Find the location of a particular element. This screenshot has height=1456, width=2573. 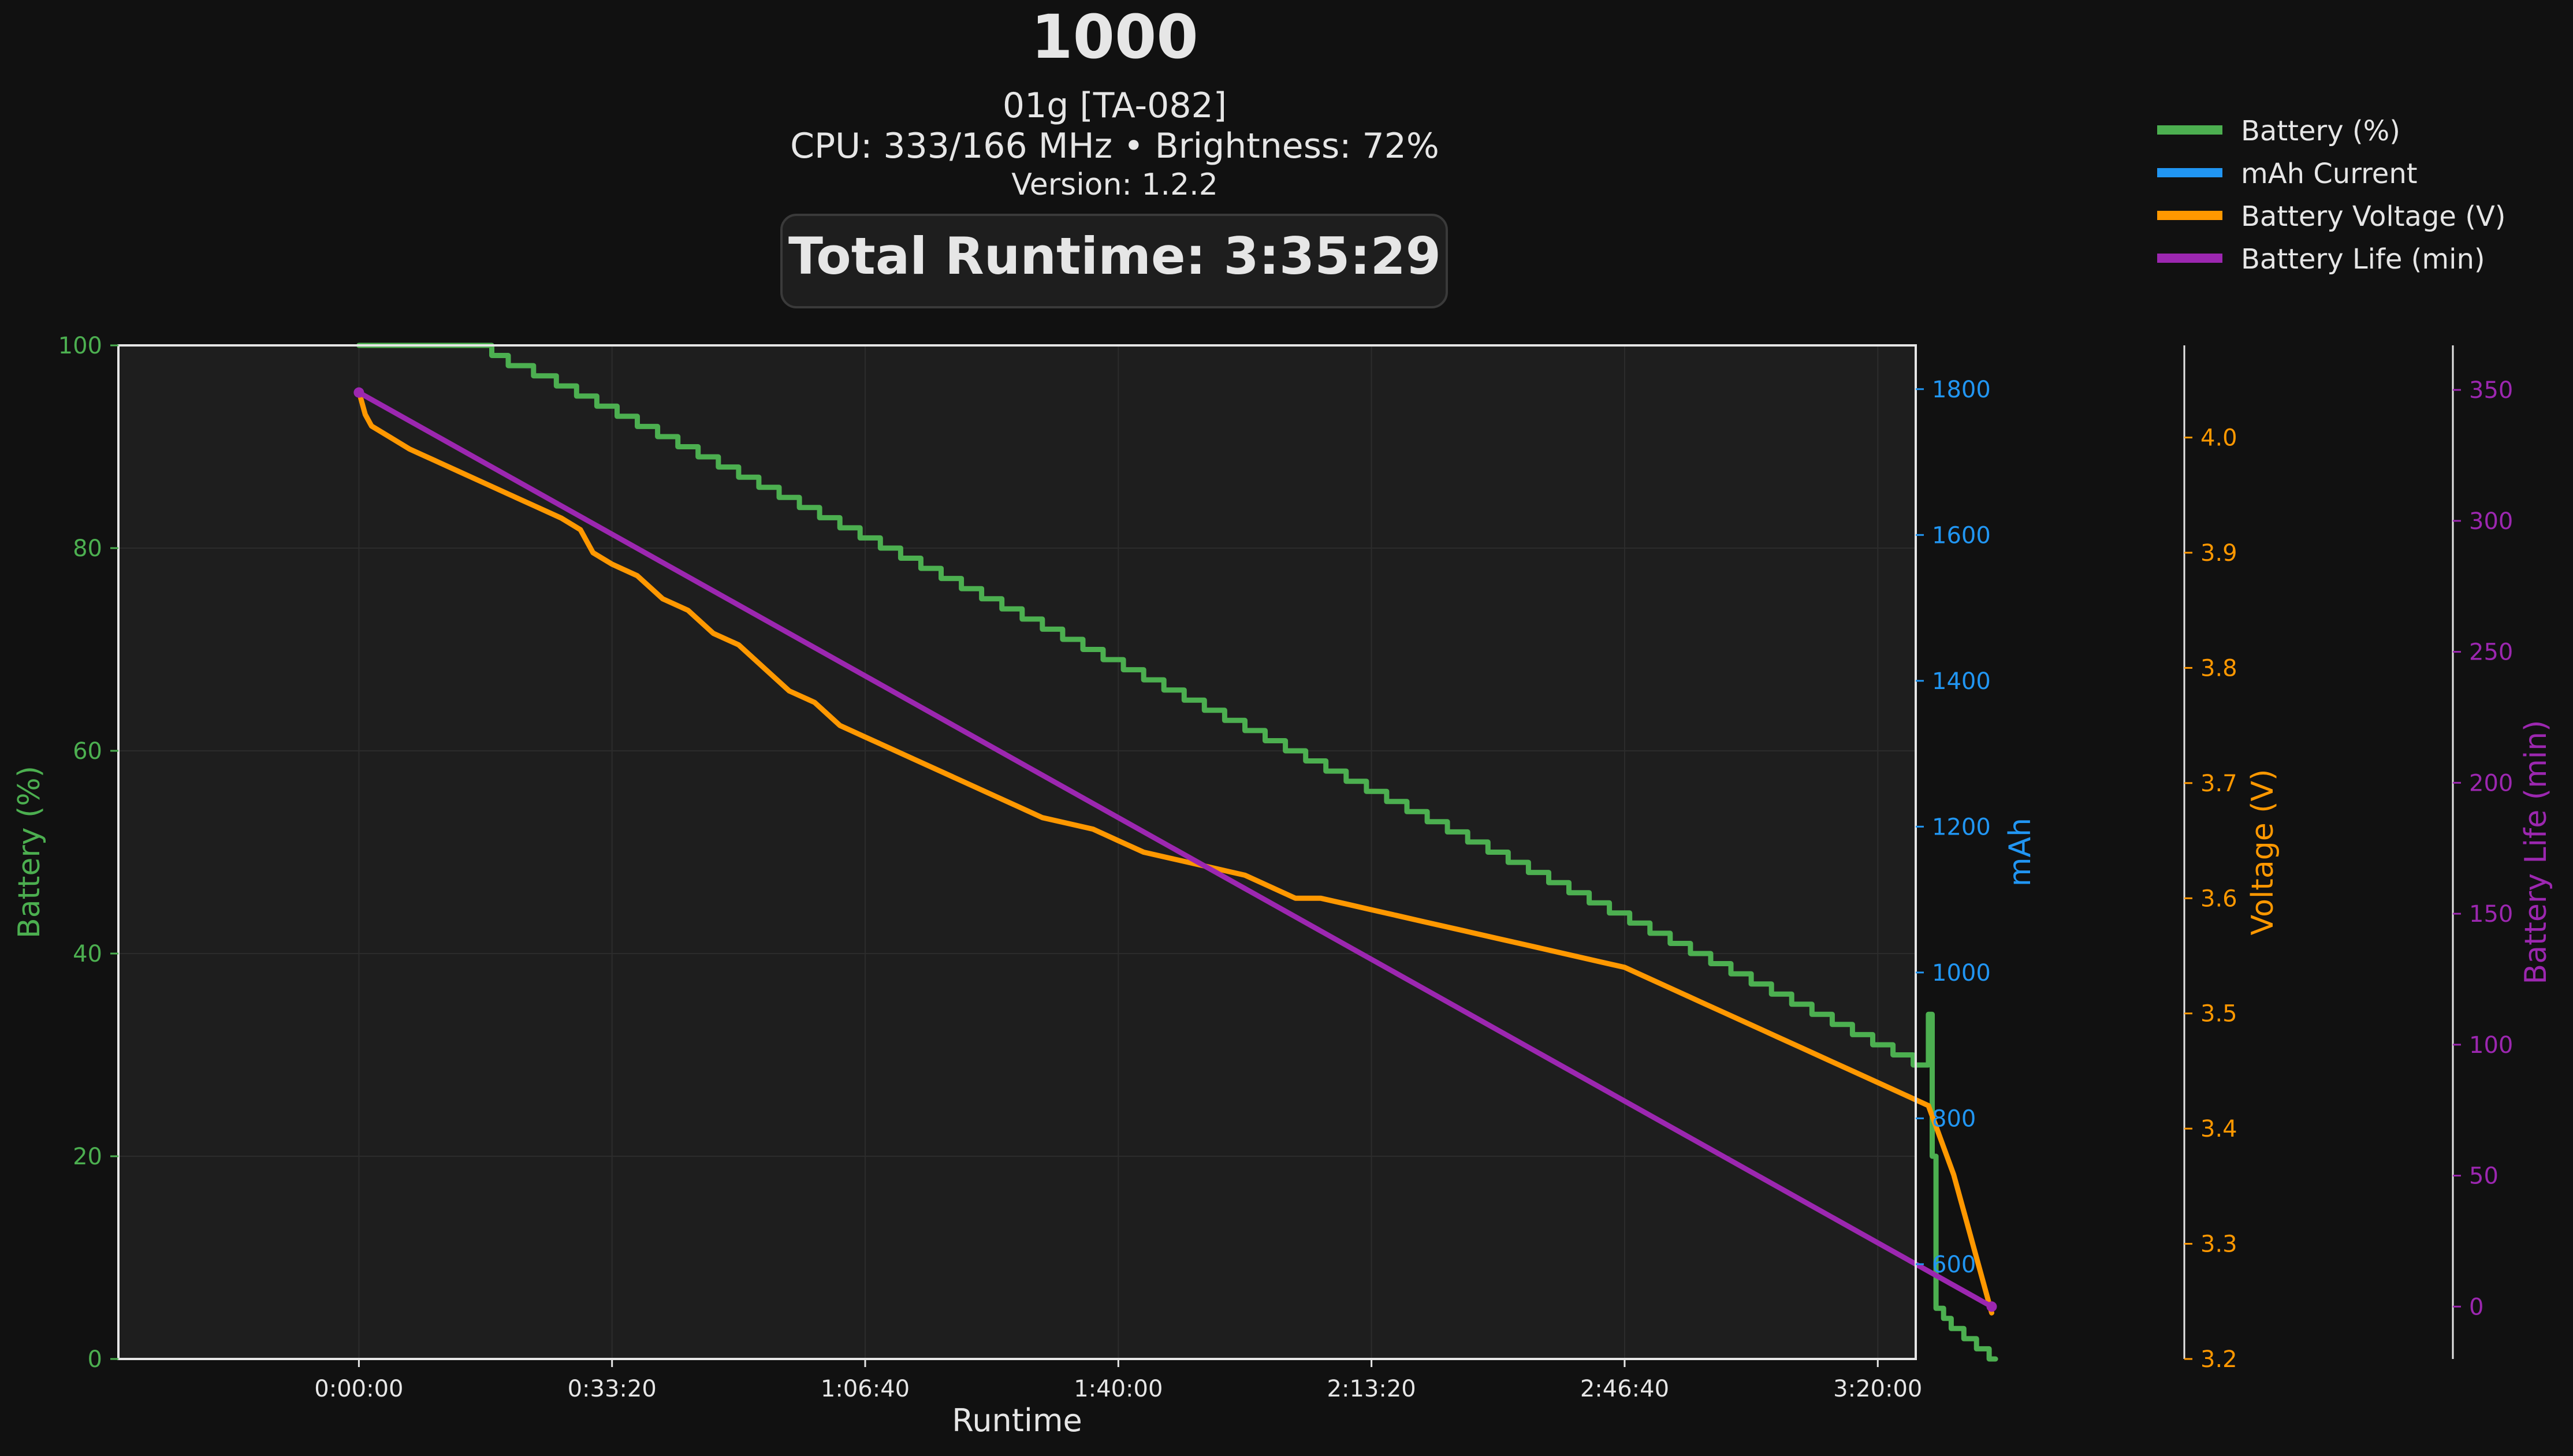

total-runtime-label: Total Runtime: 3:35:29 is located at coordinates (1114, 256).